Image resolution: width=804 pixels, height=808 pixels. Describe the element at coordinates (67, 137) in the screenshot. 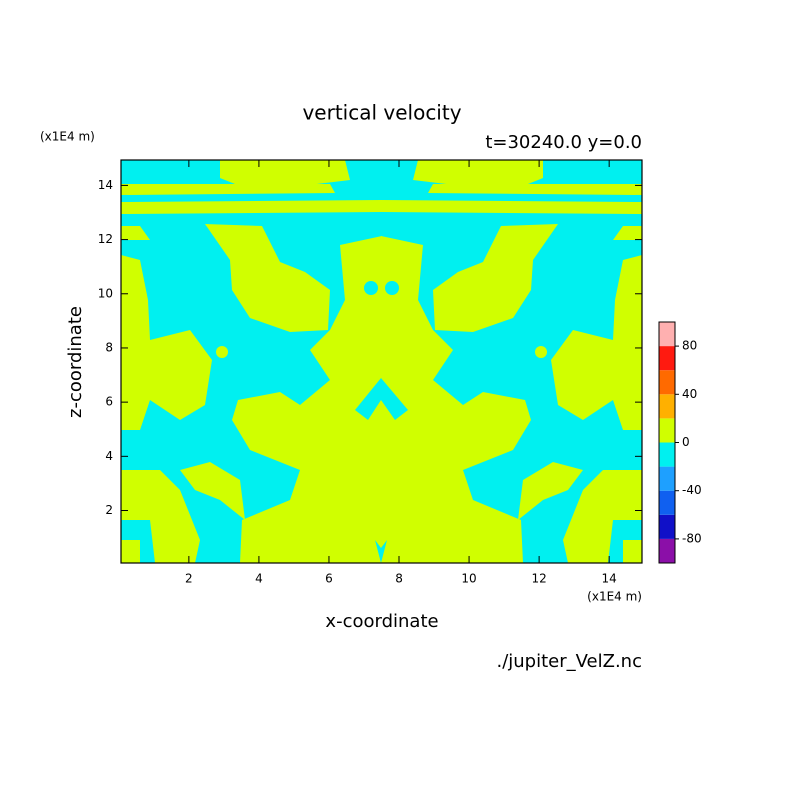

I see `y-unit: (x1E4 m)` at that location.